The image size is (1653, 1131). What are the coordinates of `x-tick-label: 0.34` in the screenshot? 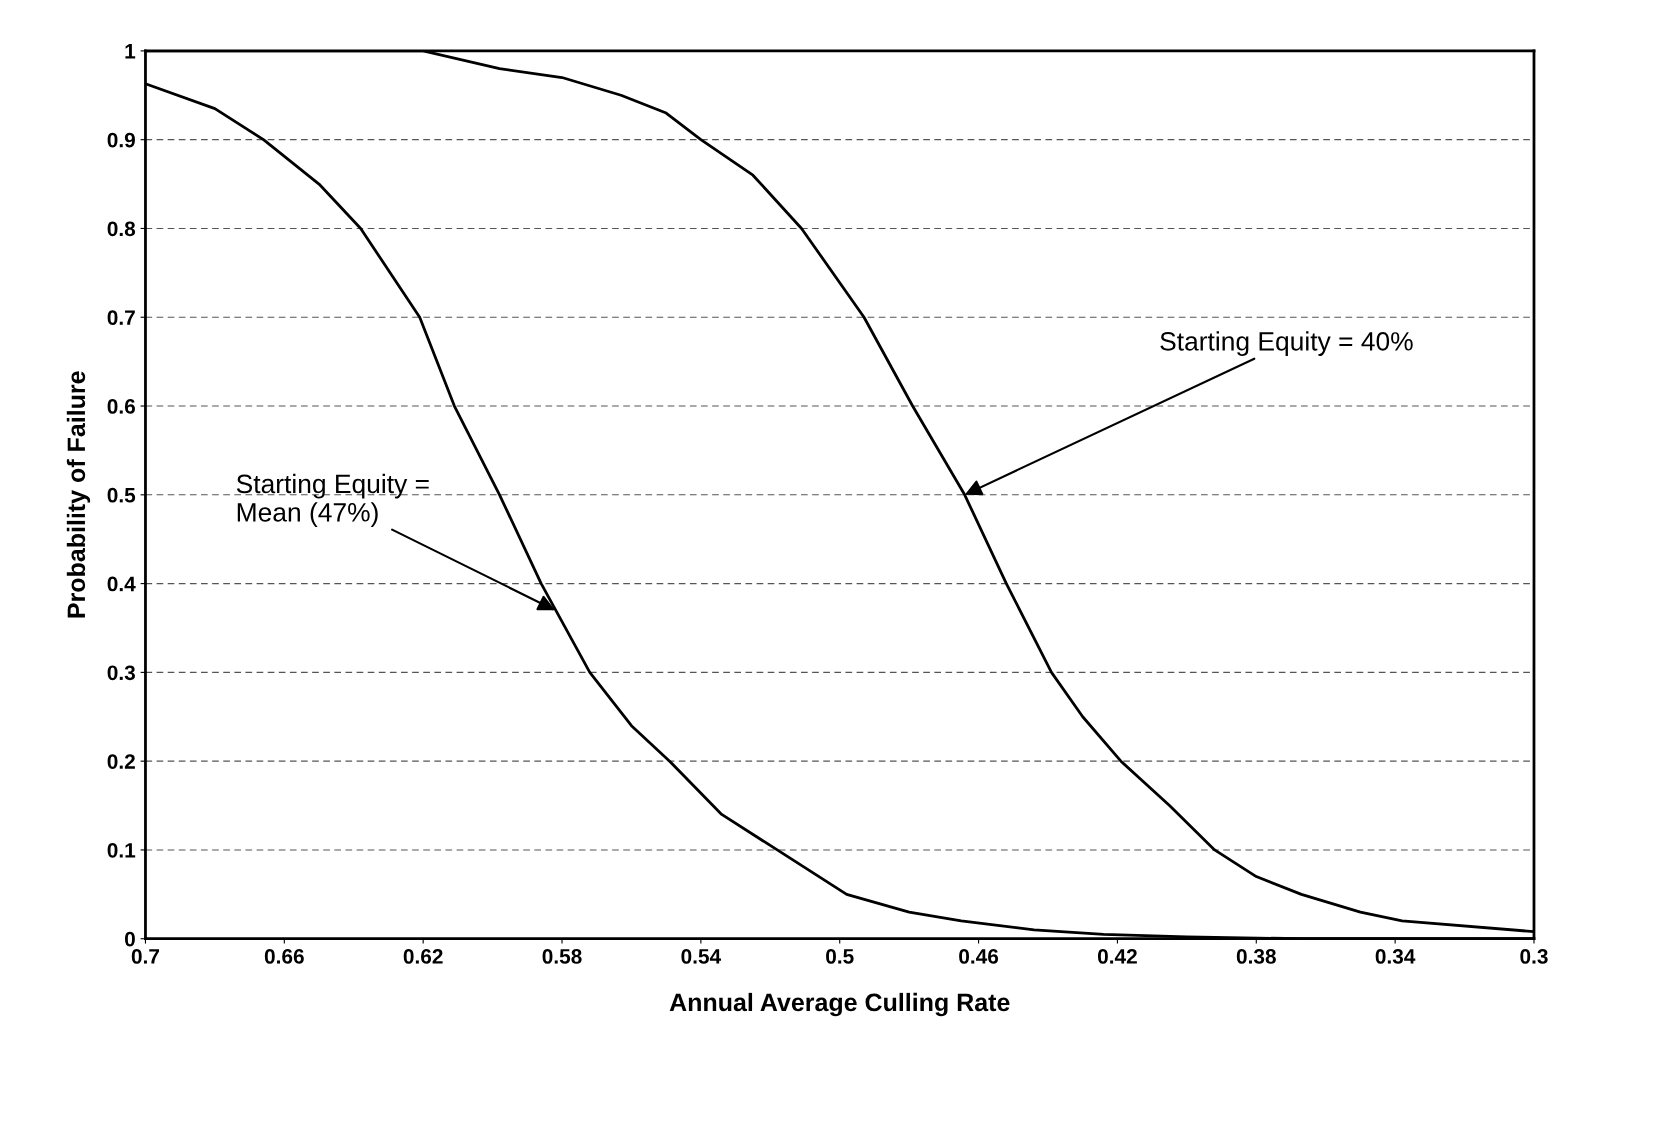 It's located at (1395, 956).